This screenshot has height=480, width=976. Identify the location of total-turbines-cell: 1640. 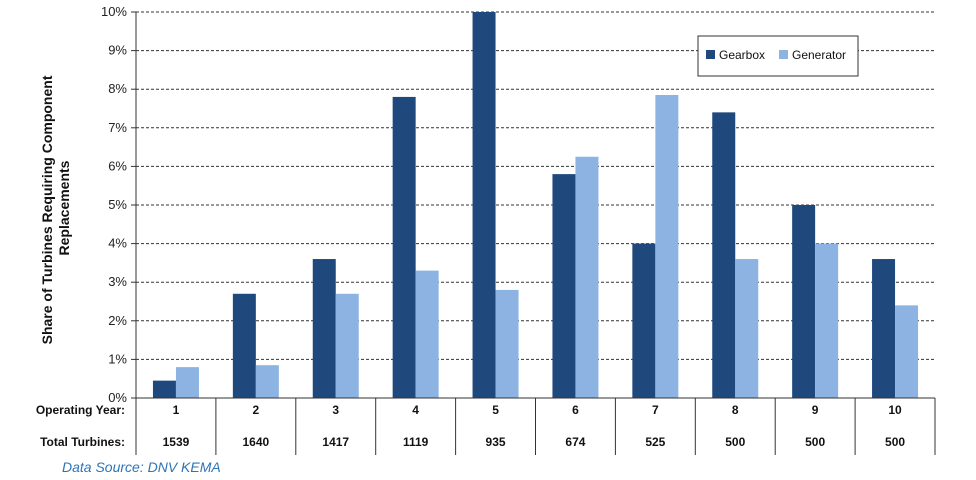
(255, 442).